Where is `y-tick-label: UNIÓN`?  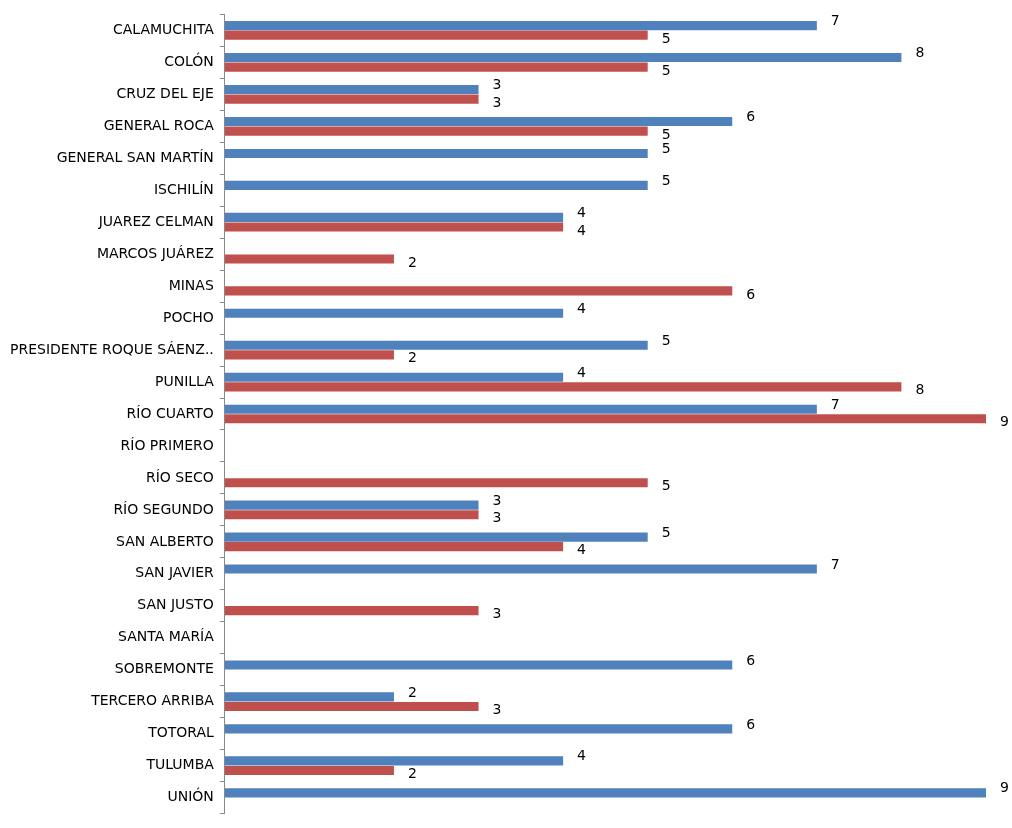
y-tick-label: UNIÓN is located at coordinates (190, 796).